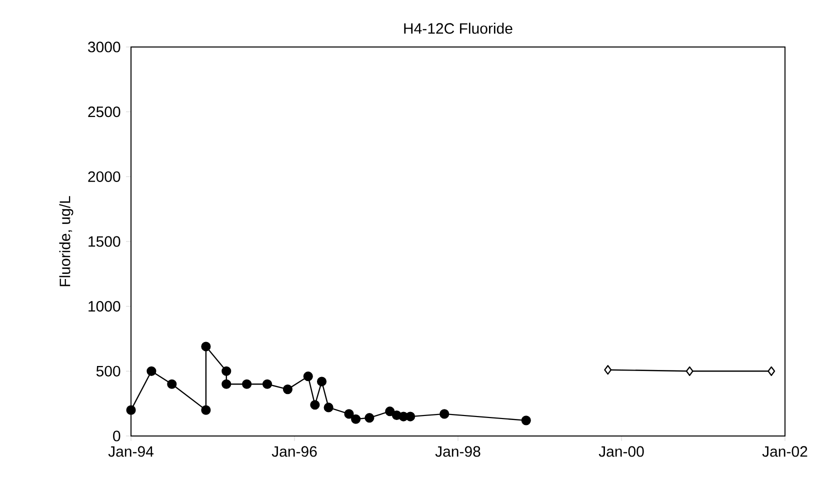 Image resolution: width=827 pixels, height=484 pixels. What do you see at coordinates (785, 451) in the screenshot?
I see `x-tick-label: Jan-02` at bounding box center [785, 451].